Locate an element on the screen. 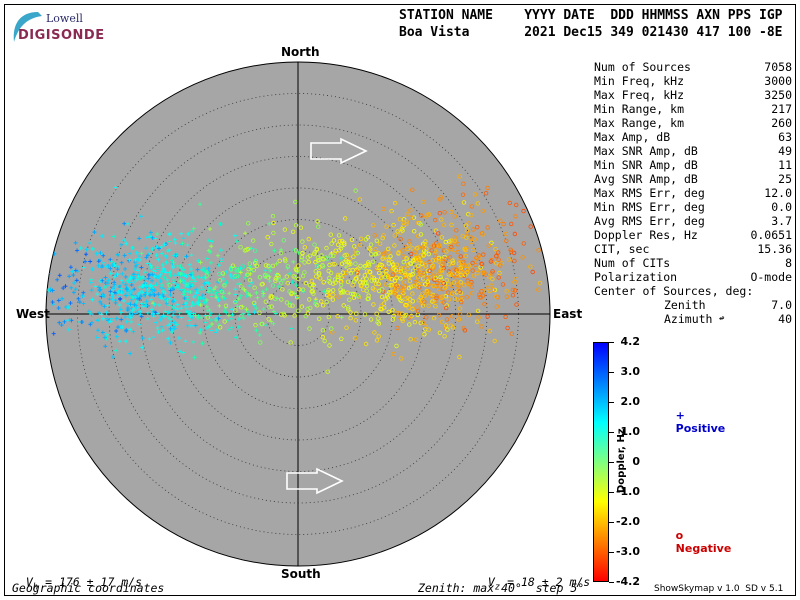 This screenshot has height=600, width=800. stats-value: 15.36 is located at coordinates (774, 249).